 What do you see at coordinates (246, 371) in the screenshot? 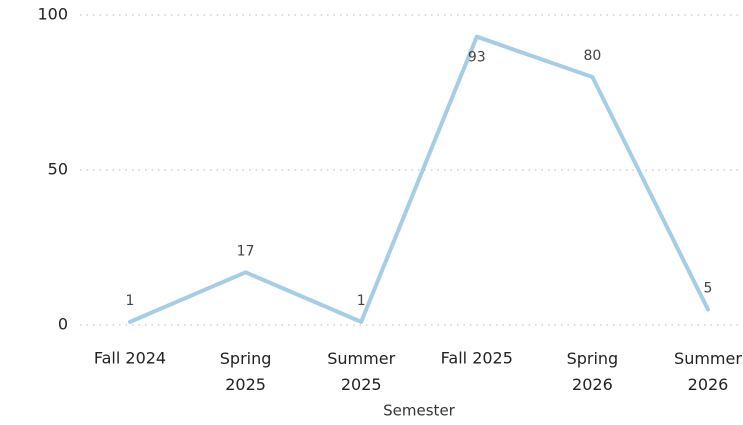
I see `x-tick-label: Spring 2025` at bounding box center [246, 371].